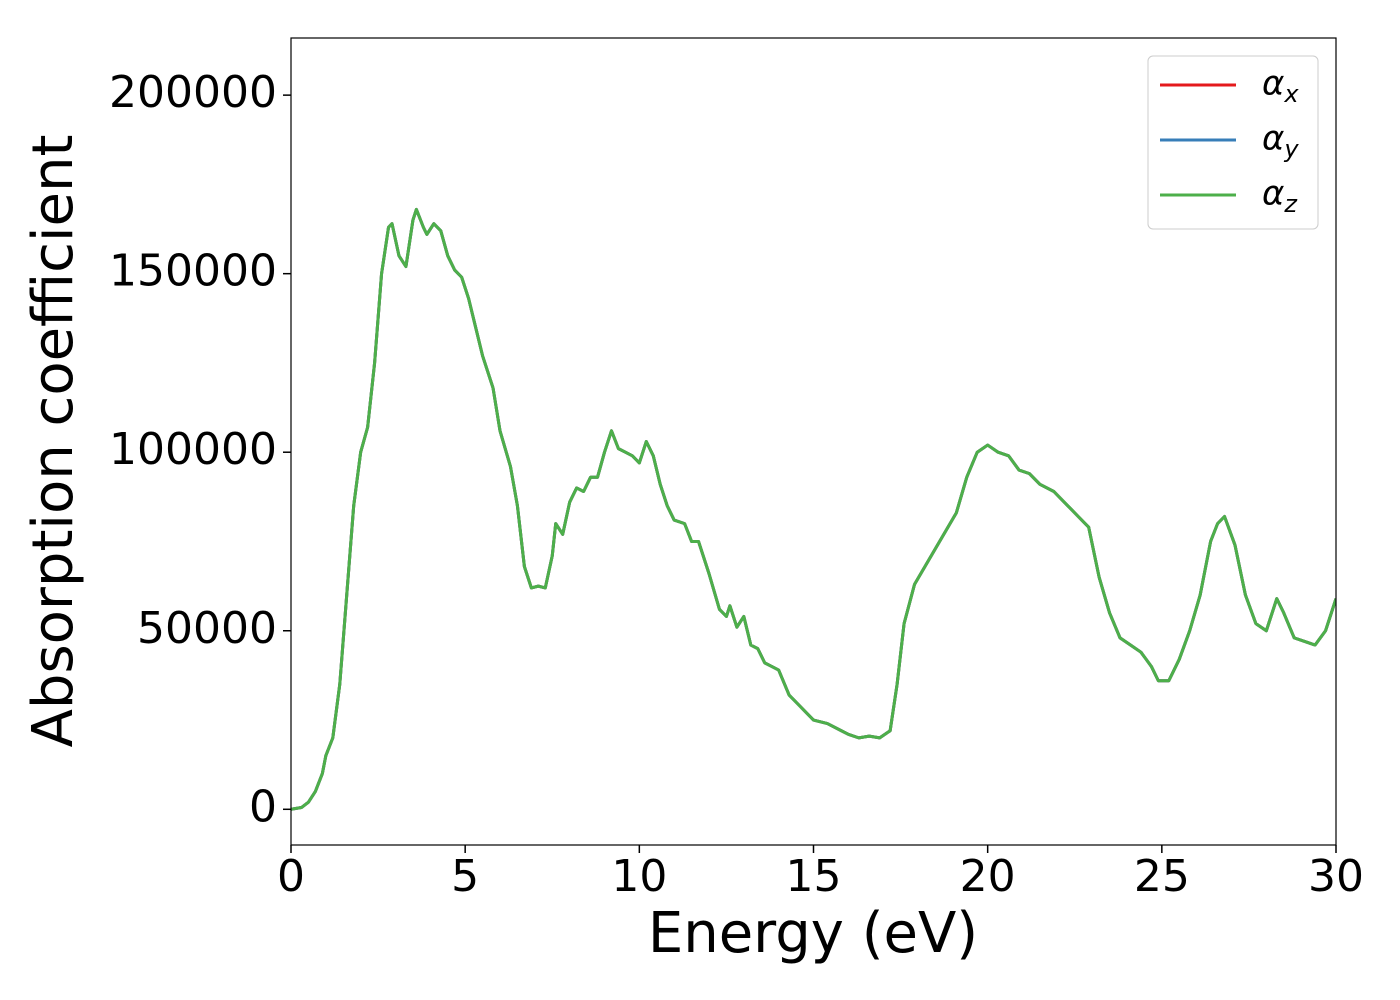 This screenshot has width=1400, height=1000. Describe the element at coordinates (193, 271) in the screenshot. I see `y-tick-label: 150000` at that location.